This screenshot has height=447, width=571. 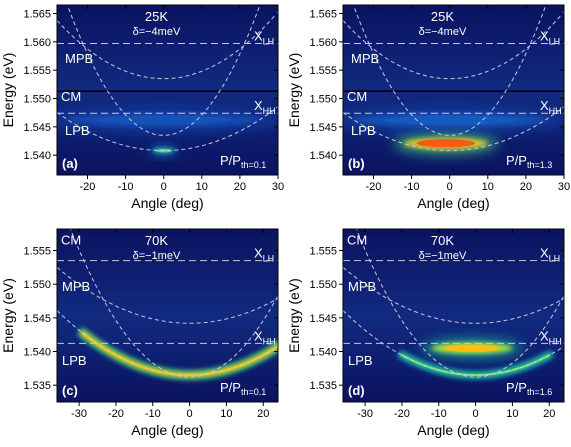 I want to click on power-ratio-subscript: th=1.6, so click(x=539, y=392).